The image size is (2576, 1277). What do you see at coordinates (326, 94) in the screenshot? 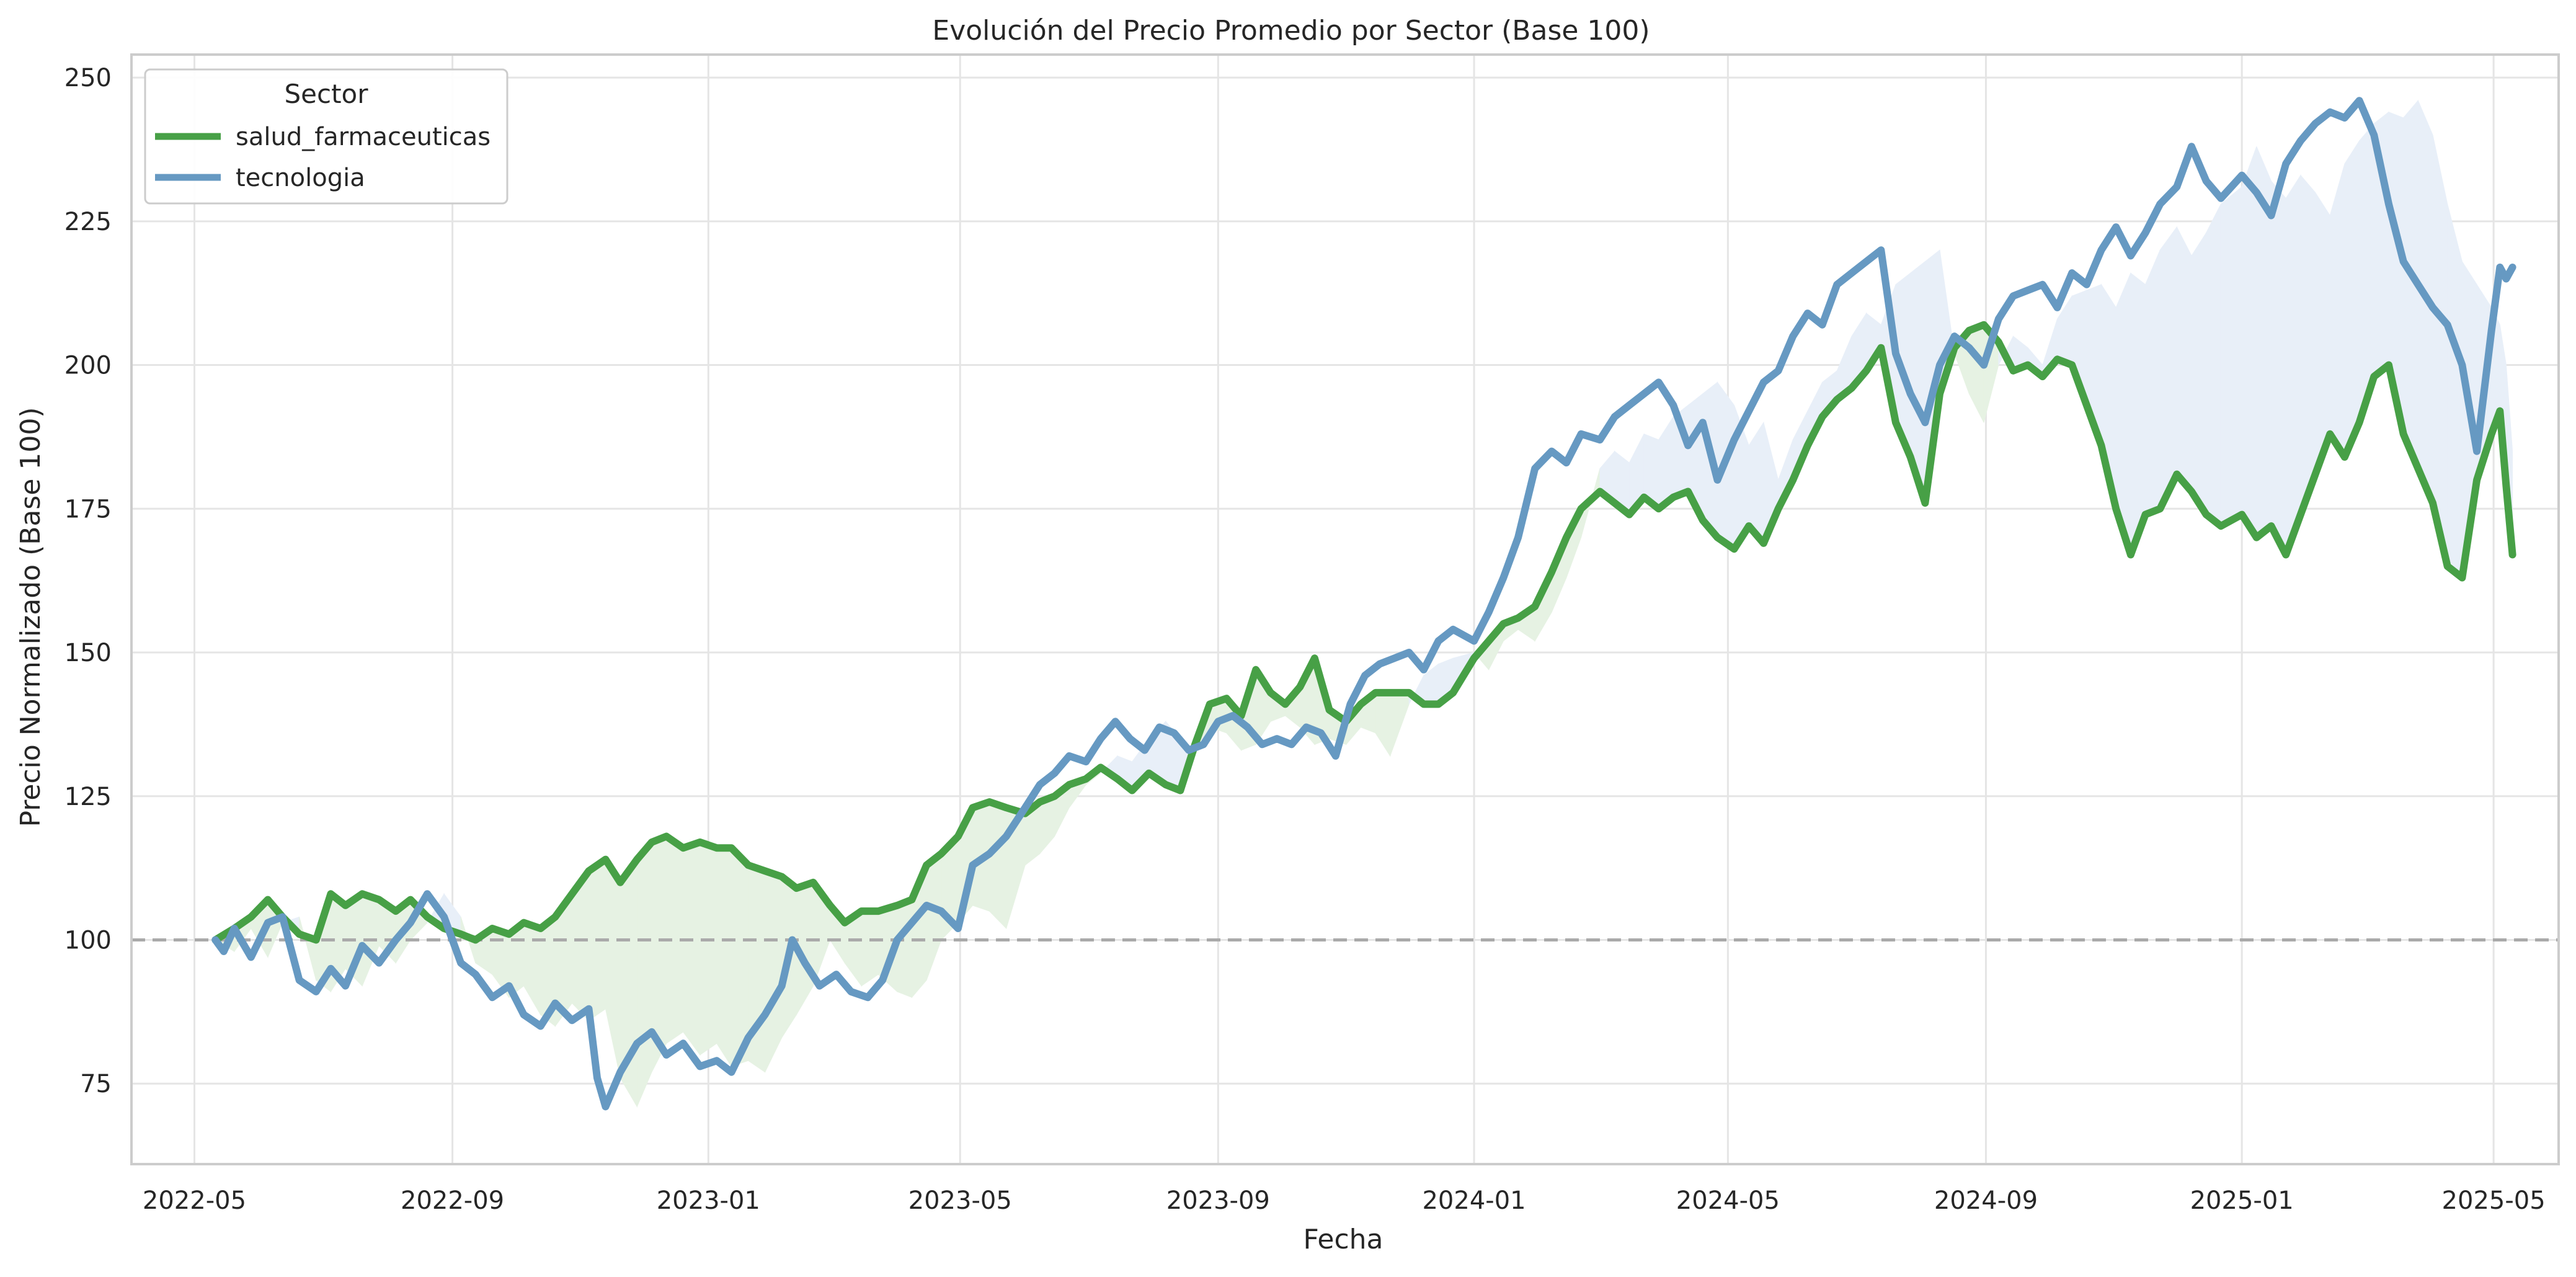
I see `legend-title: Sector` at bounding box center [326, 94].